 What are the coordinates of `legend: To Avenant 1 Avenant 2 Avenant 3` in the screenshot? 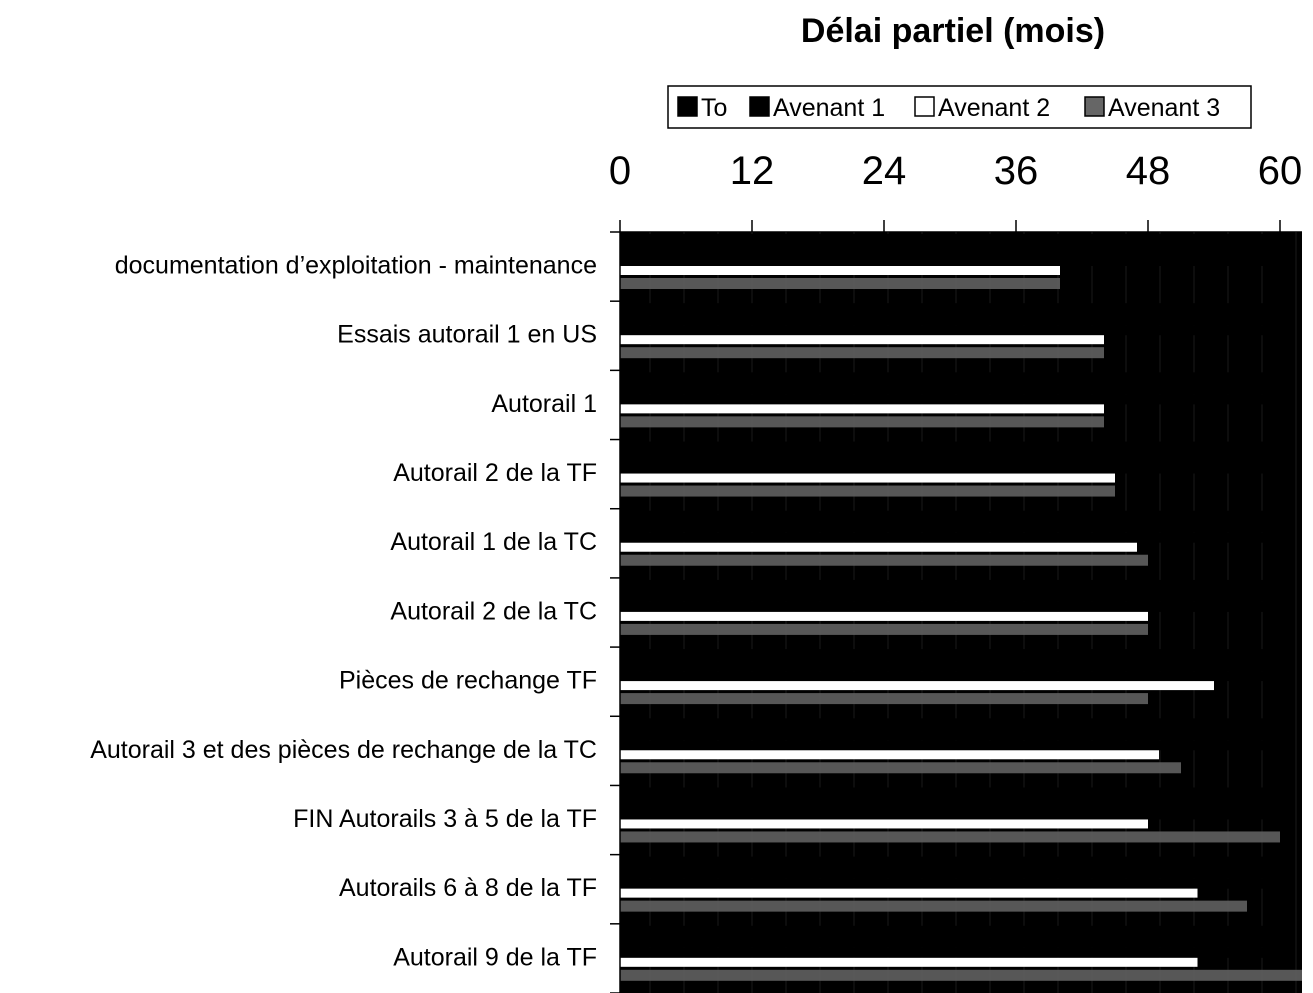 It's located at (959, 107).